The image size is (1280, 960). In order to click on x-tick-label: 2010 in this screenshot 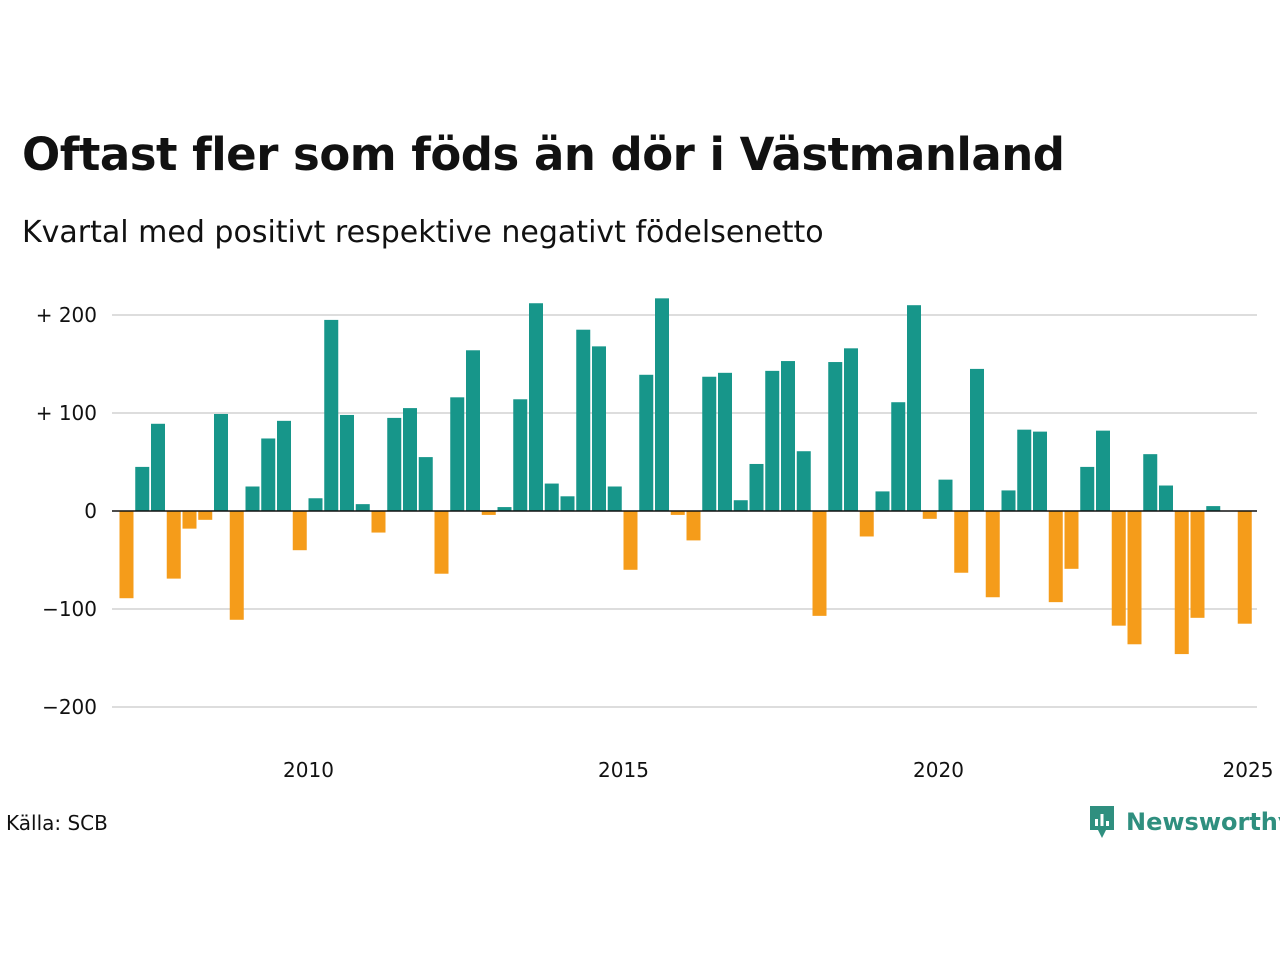, I will do `click(308, 770)`.